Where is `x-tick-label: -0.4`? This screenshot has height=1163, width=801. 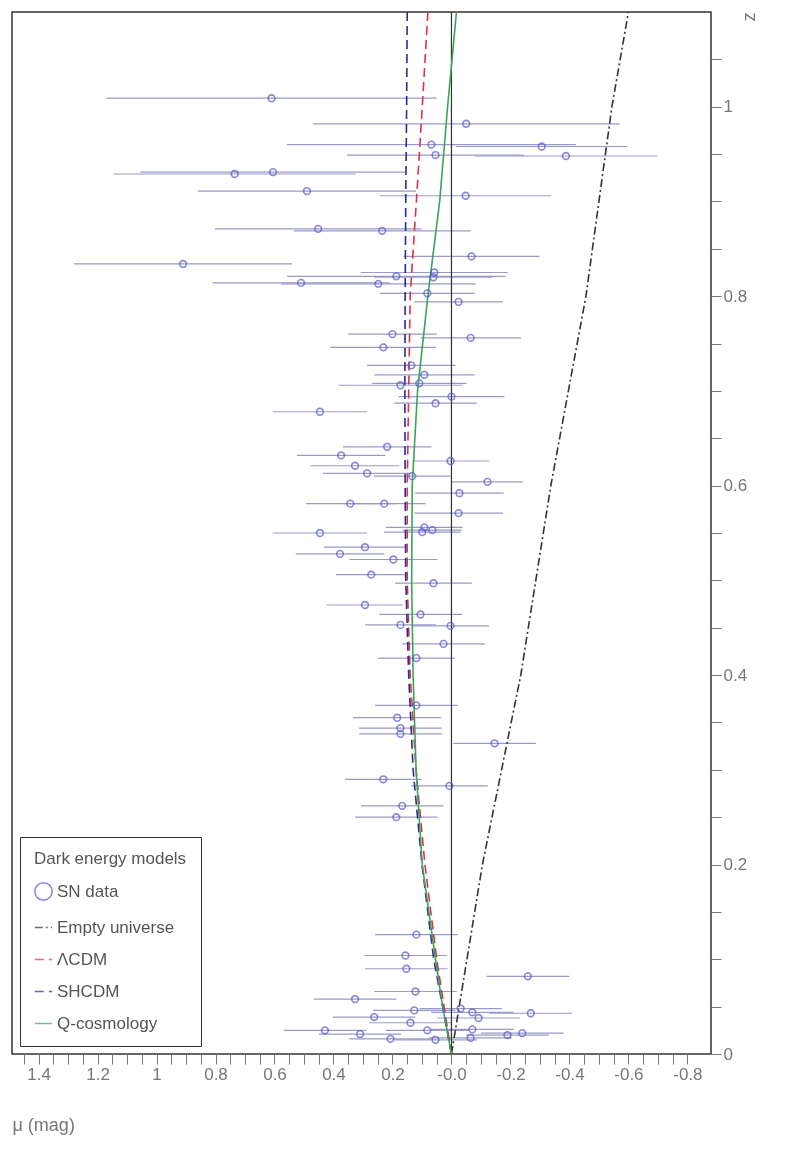
x-tick-label: -0.4 is located at coordinates (570, 1074).